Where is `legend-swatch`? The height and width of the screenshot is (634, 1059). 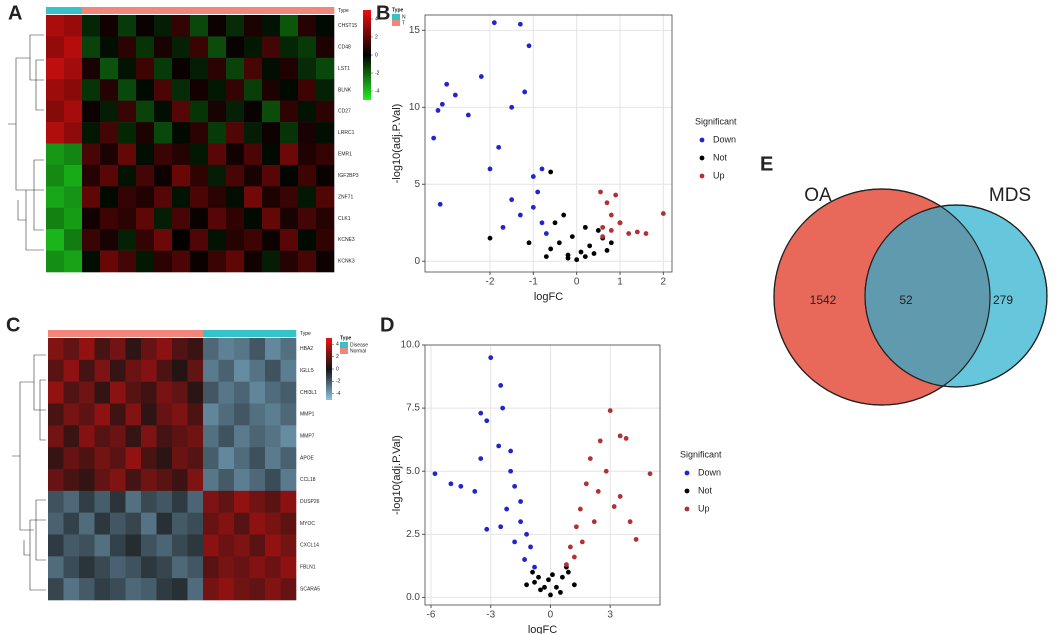 legend-swatch is located at coordinates (396, 23).